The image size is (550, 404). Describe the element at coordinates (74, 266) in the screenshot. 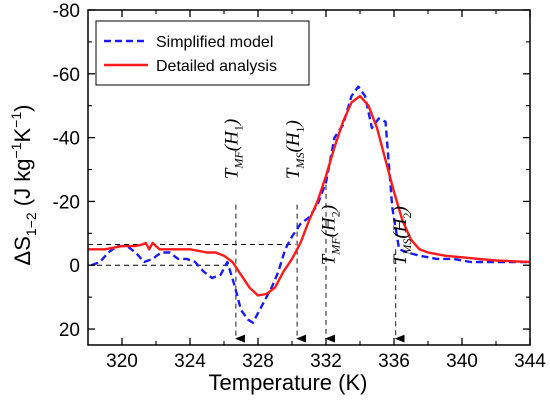

I see `y-tick-label: 0` at that location.